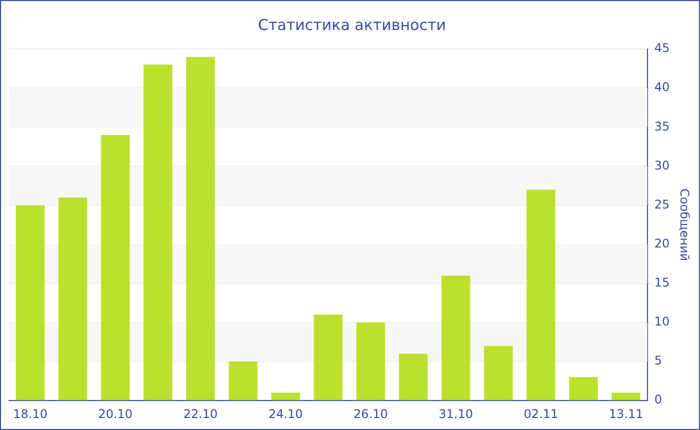  I want to click on x-tick-label: 31.10, so click(456, 413).